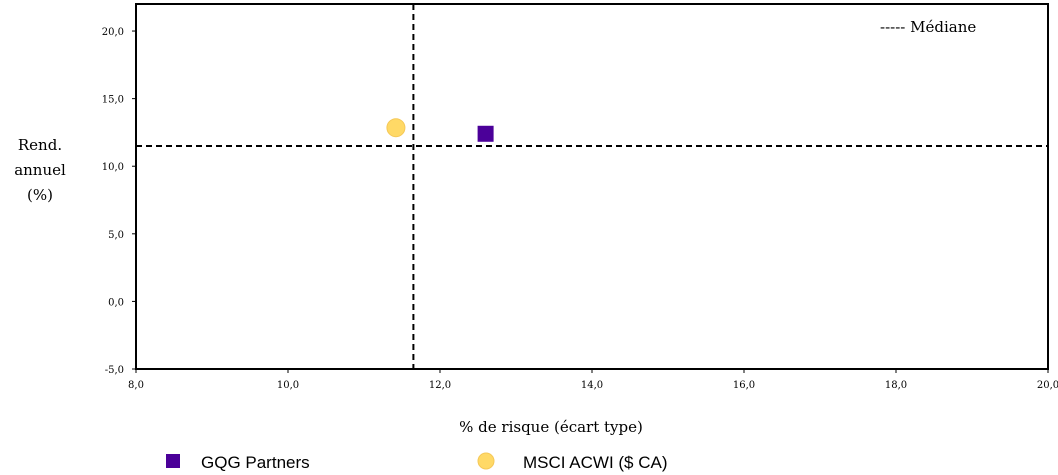 The height and width of the screenshot is (475, 1058). I want to click on x-tick-label: 10,0, so click(288, 385).